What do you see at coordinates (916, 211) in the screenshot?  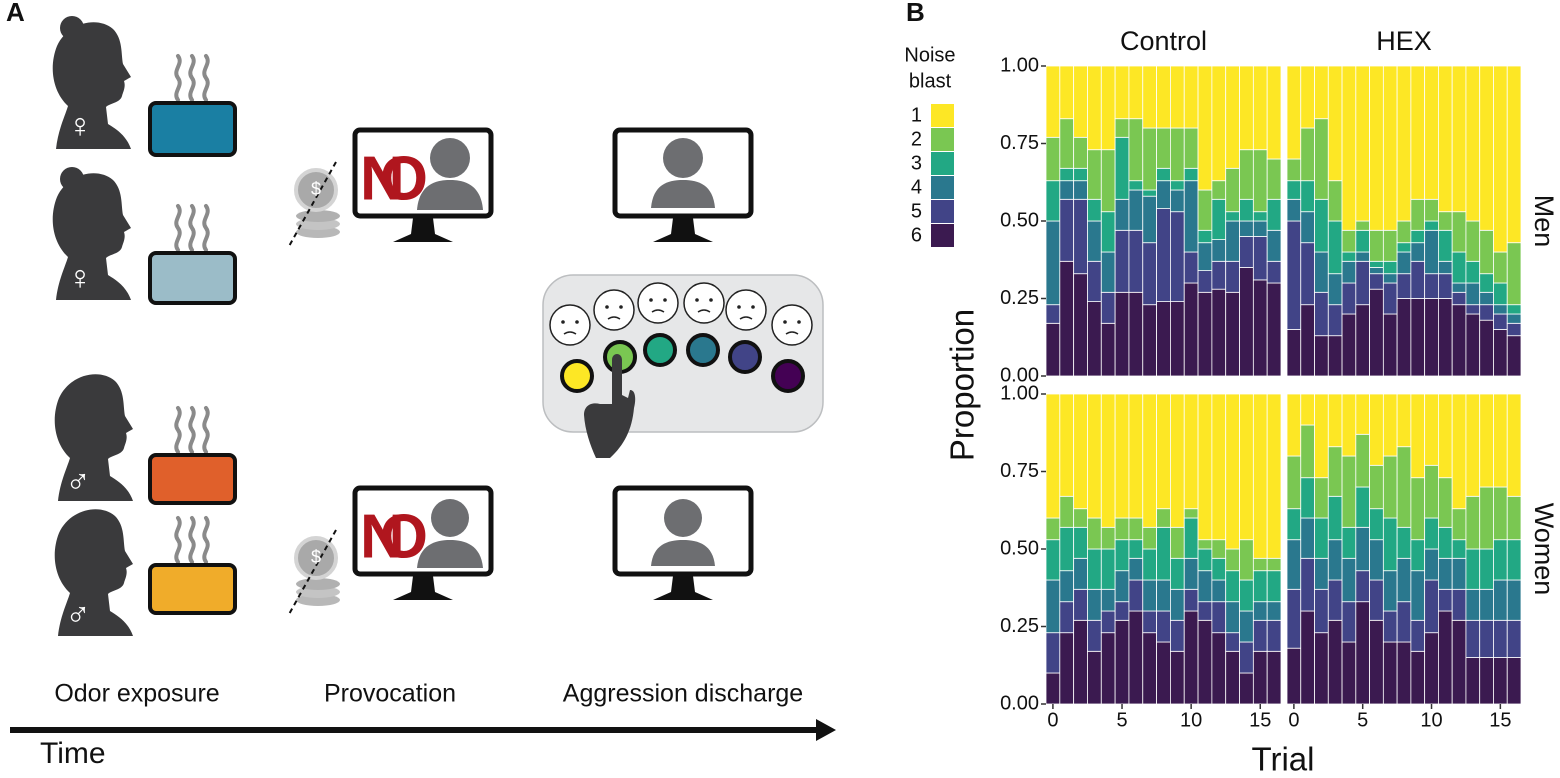 I see `legend-label: 5` at bounding box center [916, 211].